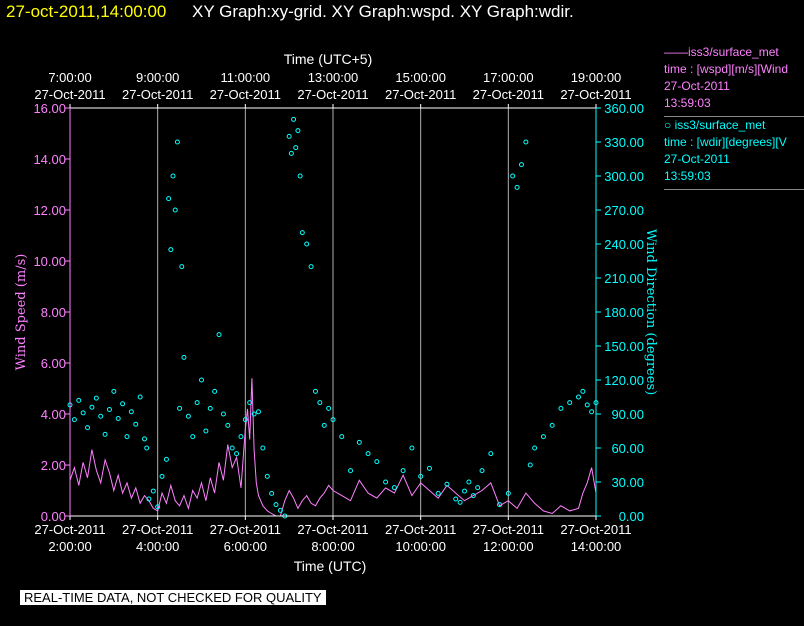  Describe the element at coordinates (173, 597) in the screenshot. I see `qc-notice: REAL-TIME DATA, NOT CHECKED FOR QUALITY` at that location.